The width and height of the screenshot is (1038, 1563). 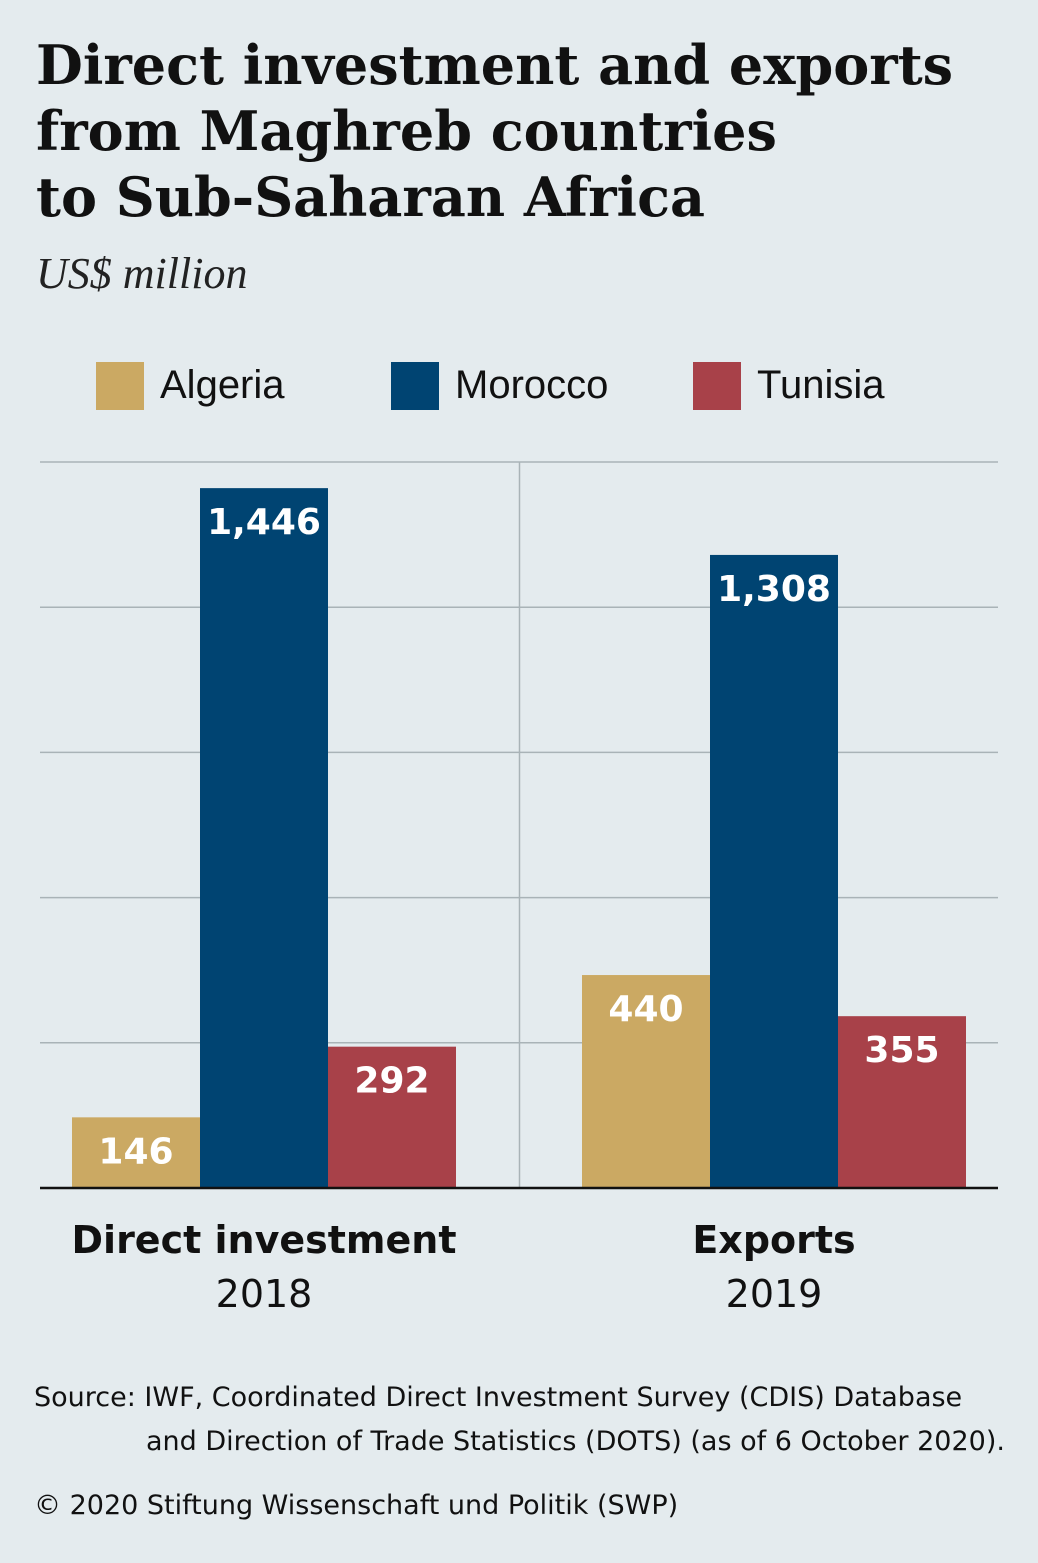 I want to click on data-label-algeria-exports: 440, so click(x=645, y=1009).